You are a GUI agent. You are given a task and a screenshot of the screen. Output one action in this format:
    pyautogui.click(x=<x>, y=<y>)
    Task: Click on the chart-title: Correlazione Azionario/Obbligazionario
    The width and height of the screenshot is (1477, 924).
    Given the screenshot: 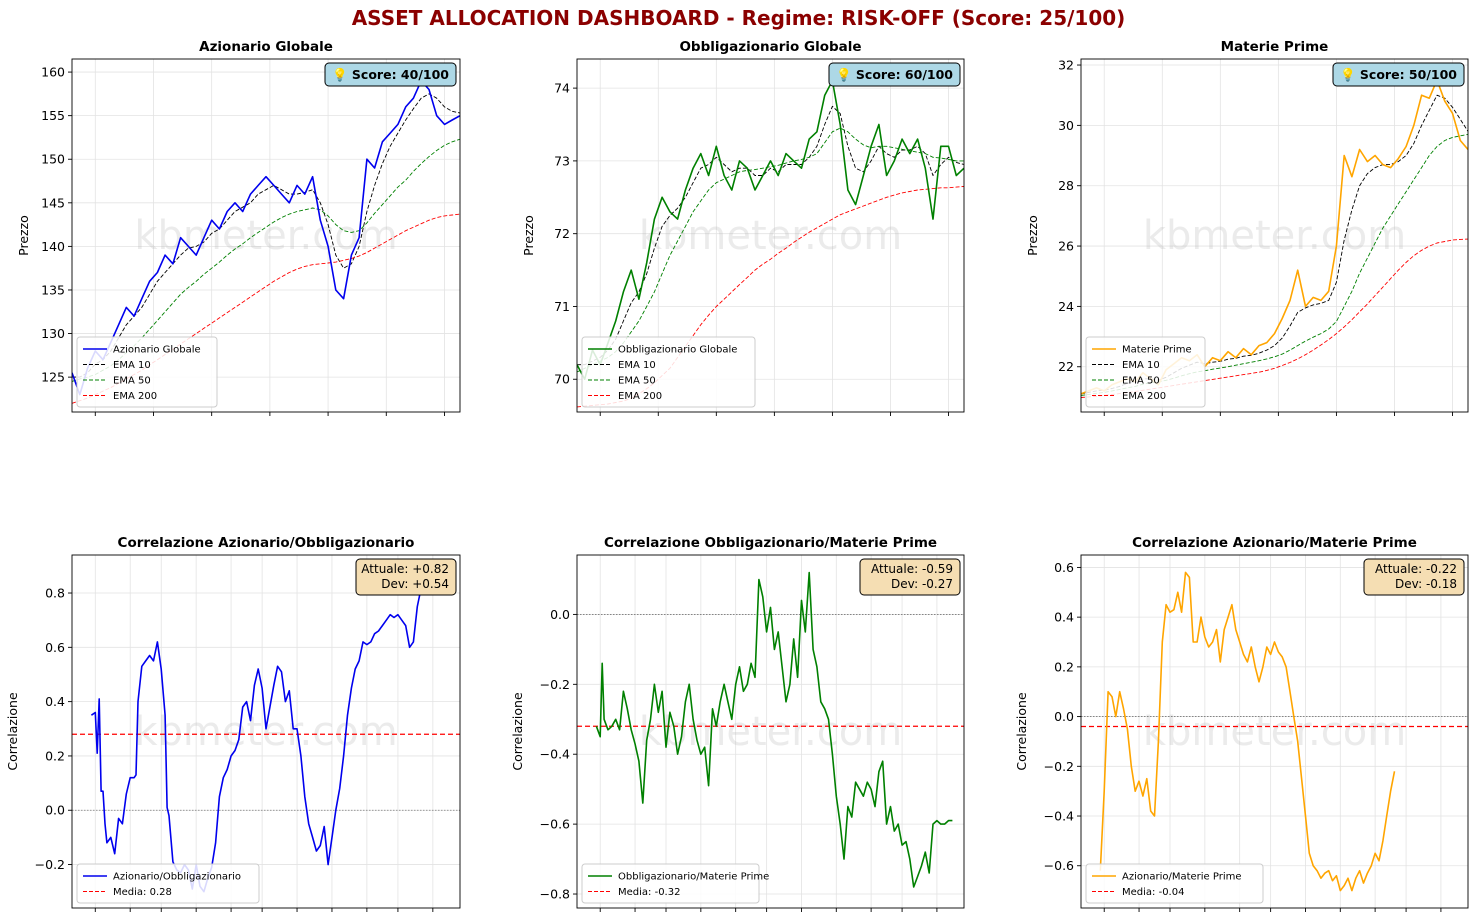 What is the action you would take?
    pyautogui.click(x=266, y=543)
    